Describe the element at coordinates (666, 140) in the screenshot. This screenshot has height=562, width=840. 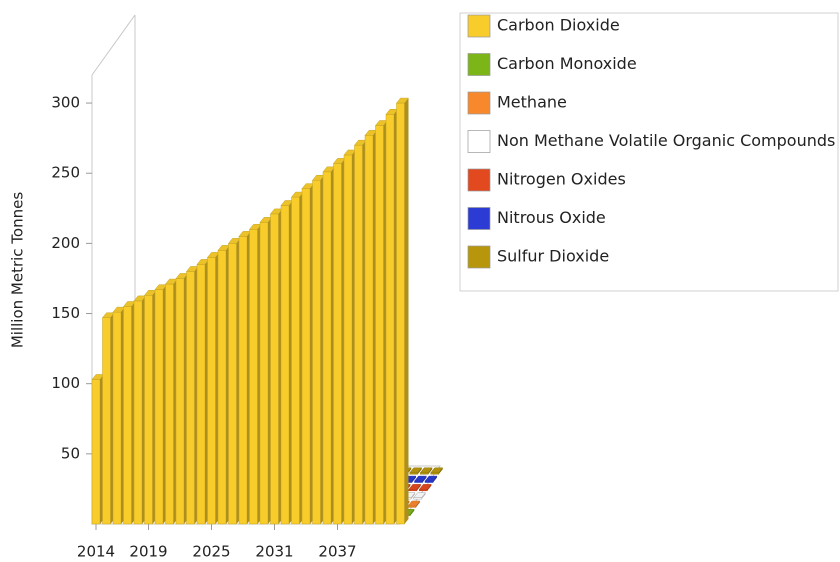
I see `legend-label: Non Methane Volatile Organic Compounds` at that location.